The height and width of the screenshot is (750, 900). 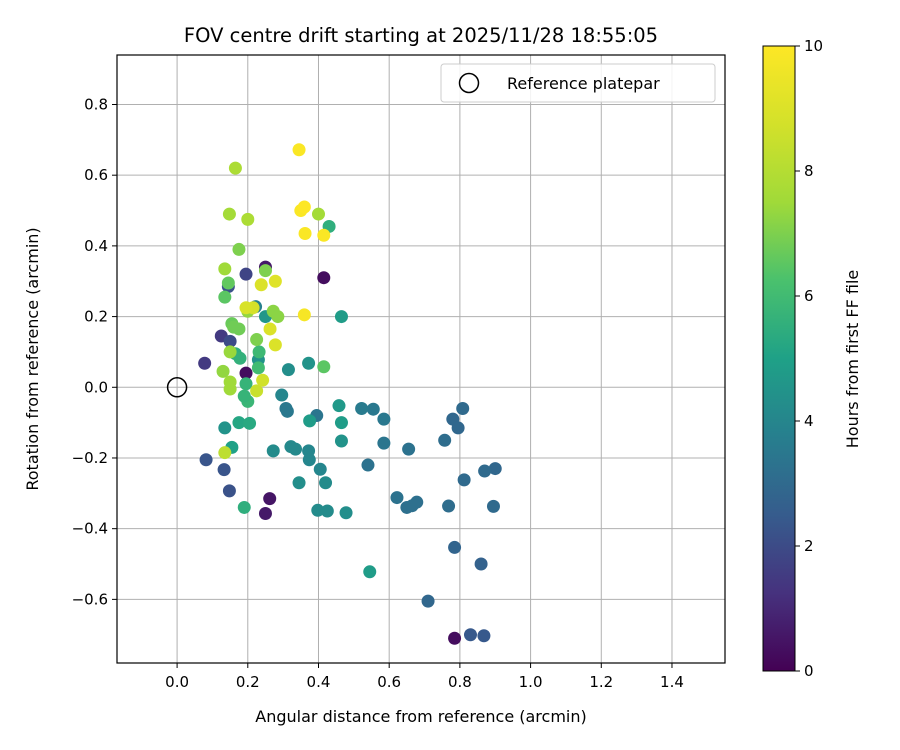 I want to click on legend-marker, so click(x=469, y=83).